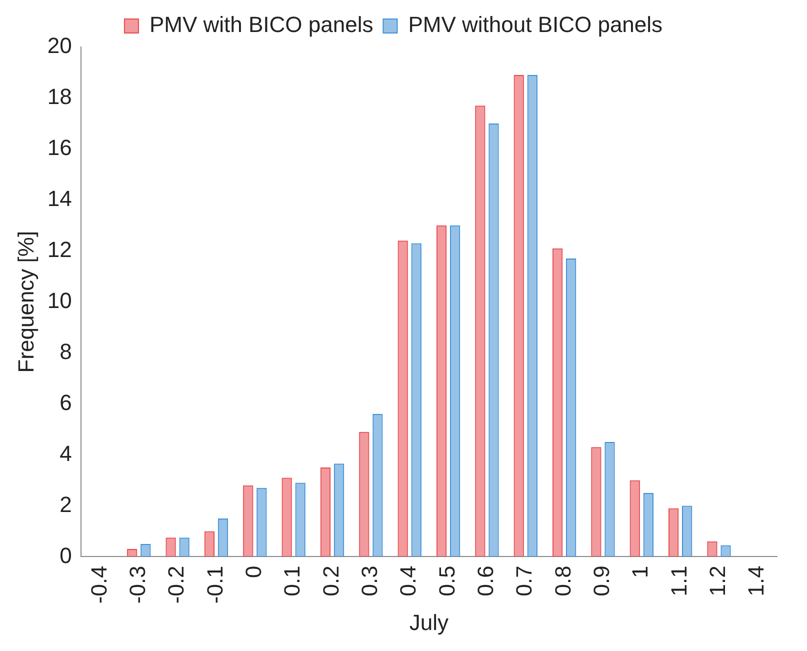  I want to click on x-tick-label: 0.6, so click(485, 581).